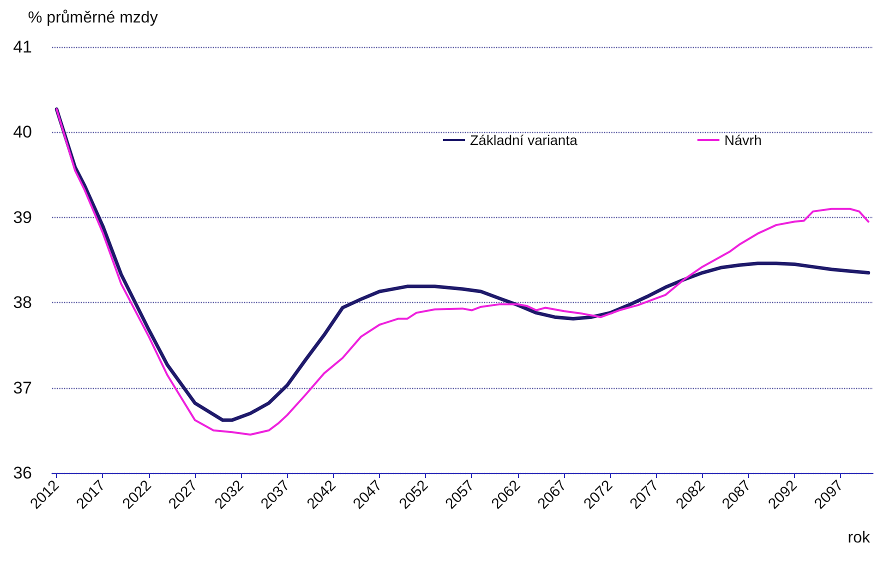 This screenshot has width=874, height=574. What do you see at coordinates (859, 538) in the screenshot?
I see `x-axis-title: rok` at bounding box center [859, 538].